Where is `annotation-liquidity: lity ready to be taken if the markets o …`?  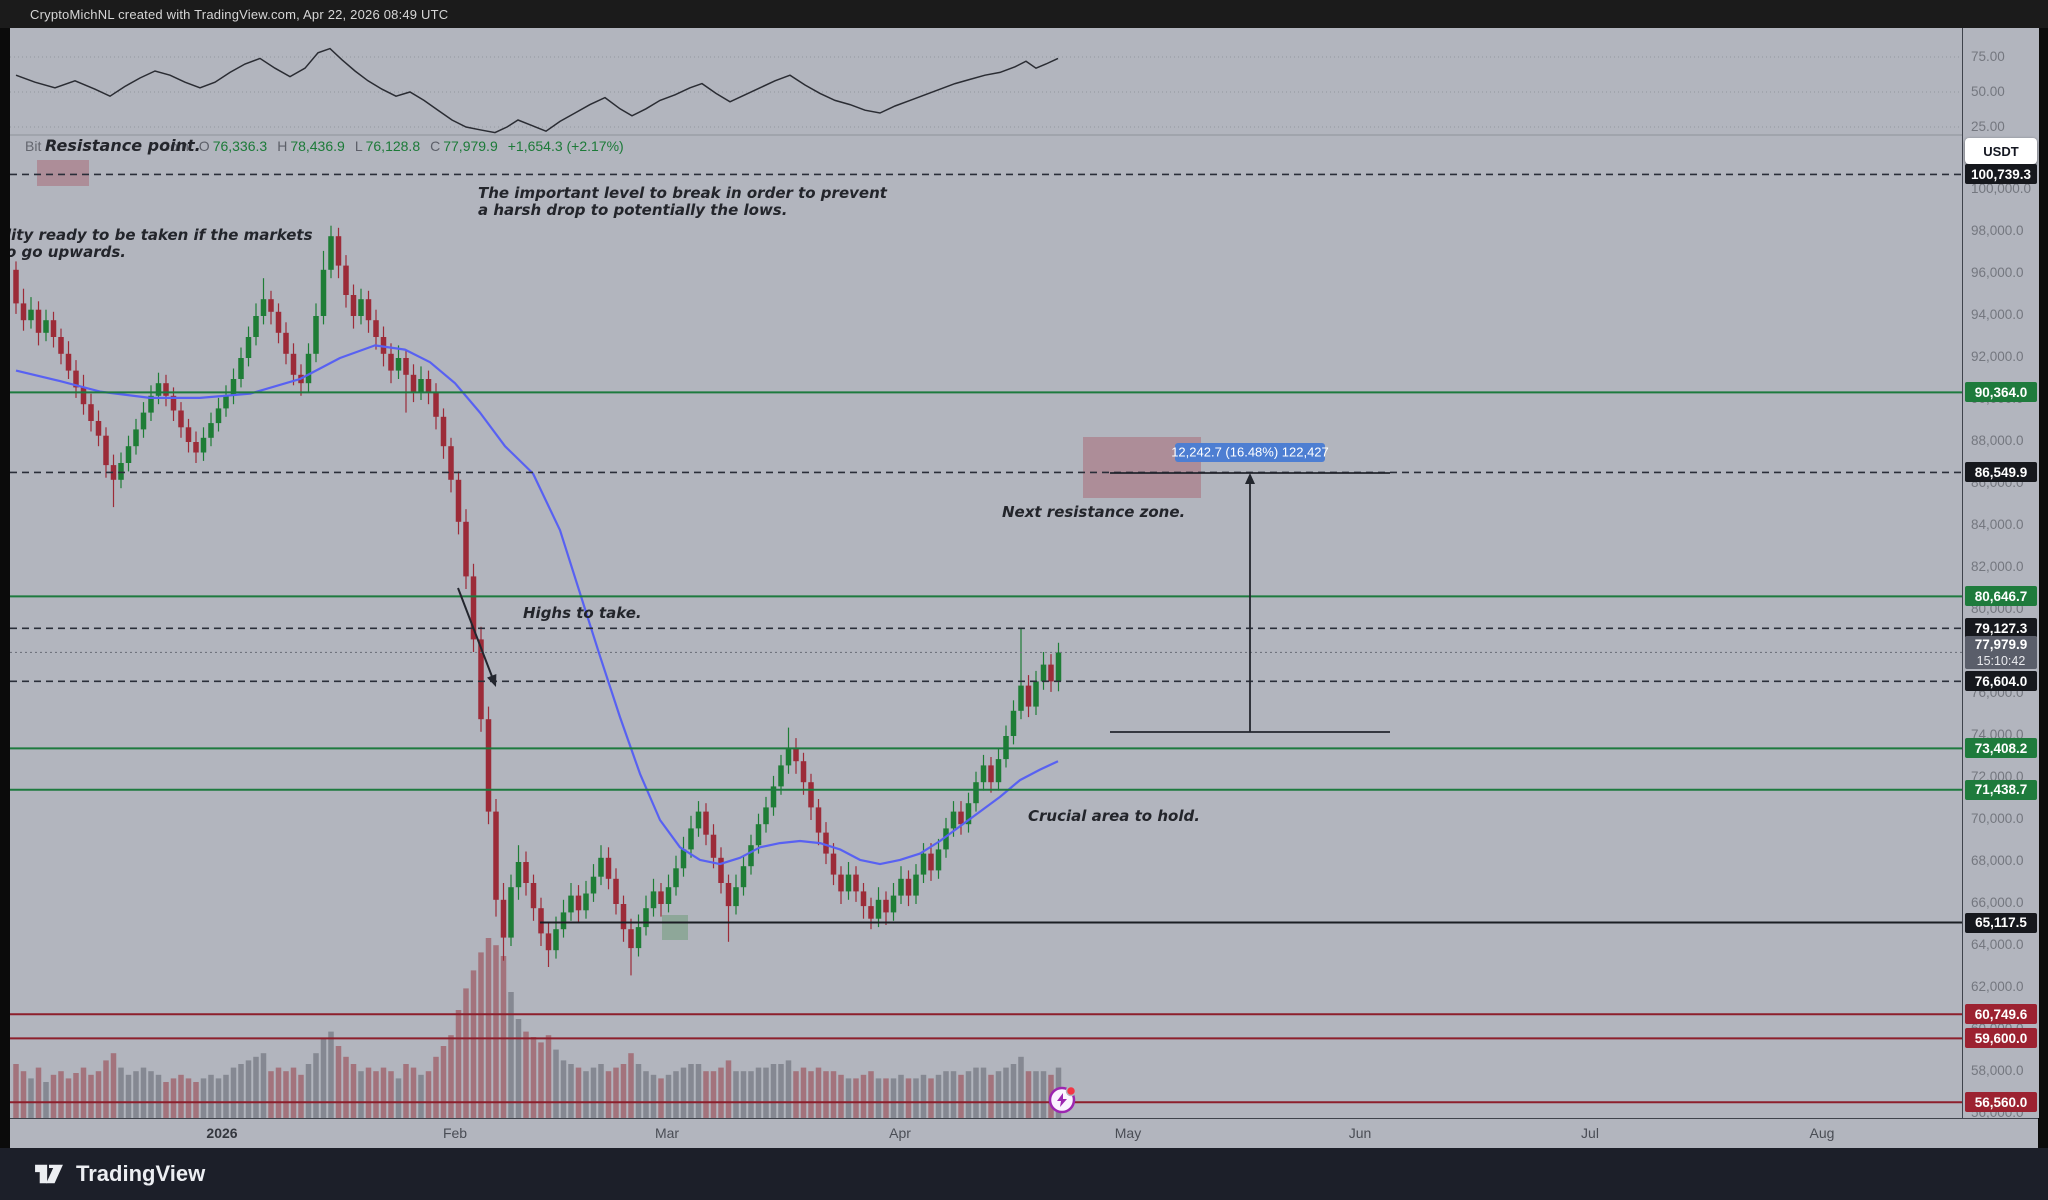 annotation-liquidity: lity ready to be taken if the markets o … is located at coordinates (161, 244).